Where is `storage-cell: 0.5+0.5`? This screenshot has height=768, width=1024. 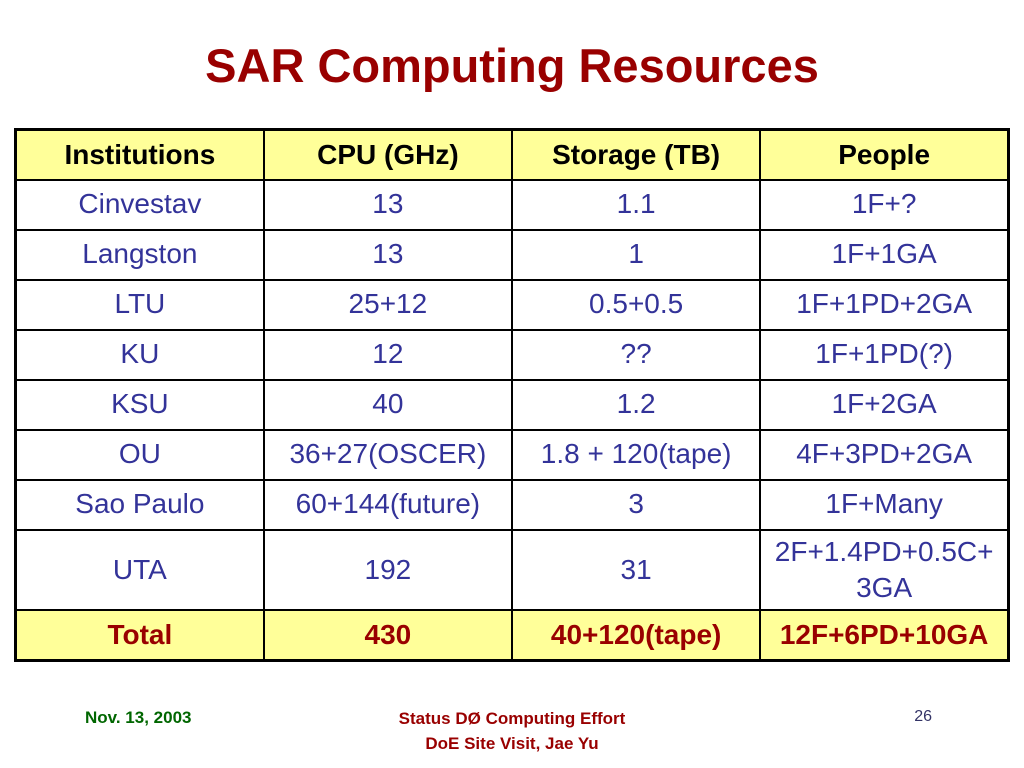
storage-cell: 0.5+0.5 is located at coordinates (636, 304).